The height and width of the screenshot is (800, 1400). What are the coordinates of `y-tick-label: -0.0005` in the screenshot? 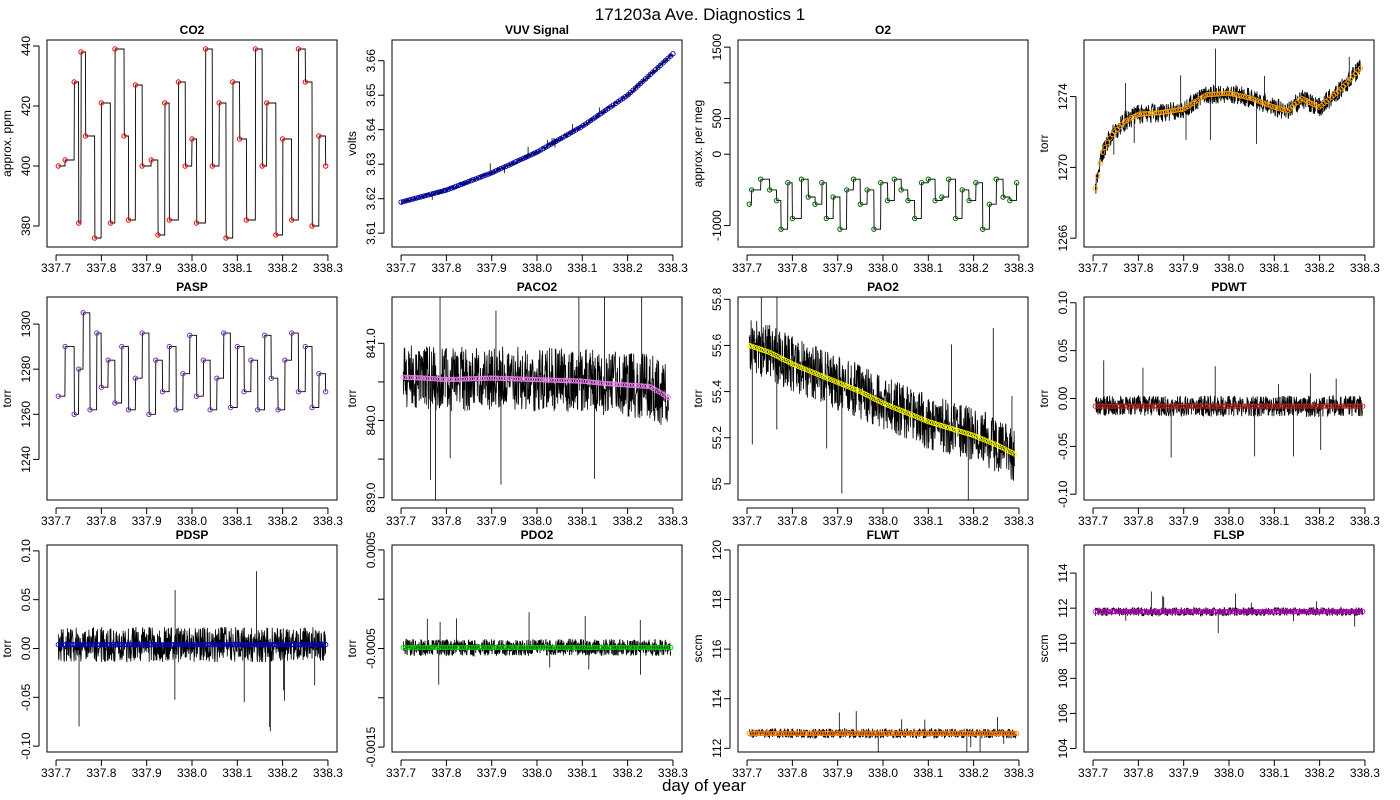 It's located at (371, 648).